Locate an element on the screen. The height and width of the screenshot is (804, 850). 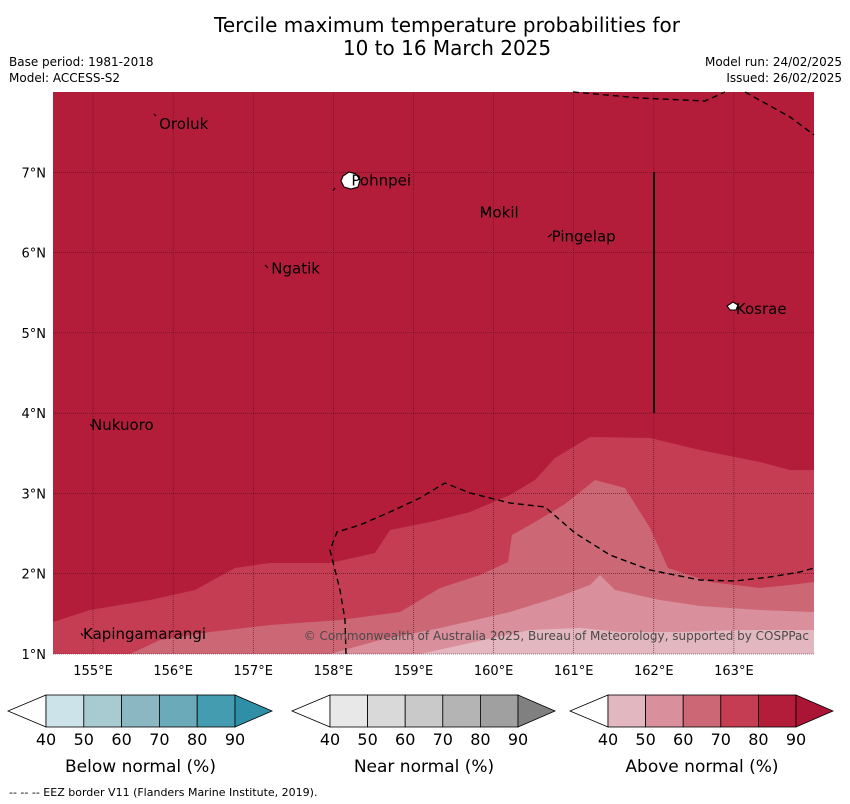
pingelap-islet is located at coordinates (550, 235).